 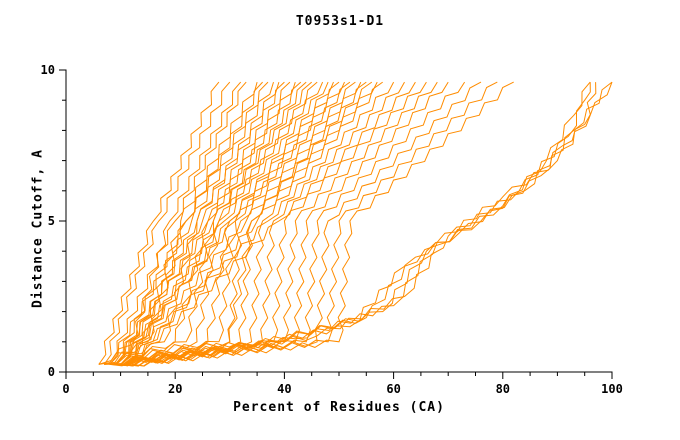 I want to click on x-axis-label: Percent of Residues (CA), so click(x=339, y=407).